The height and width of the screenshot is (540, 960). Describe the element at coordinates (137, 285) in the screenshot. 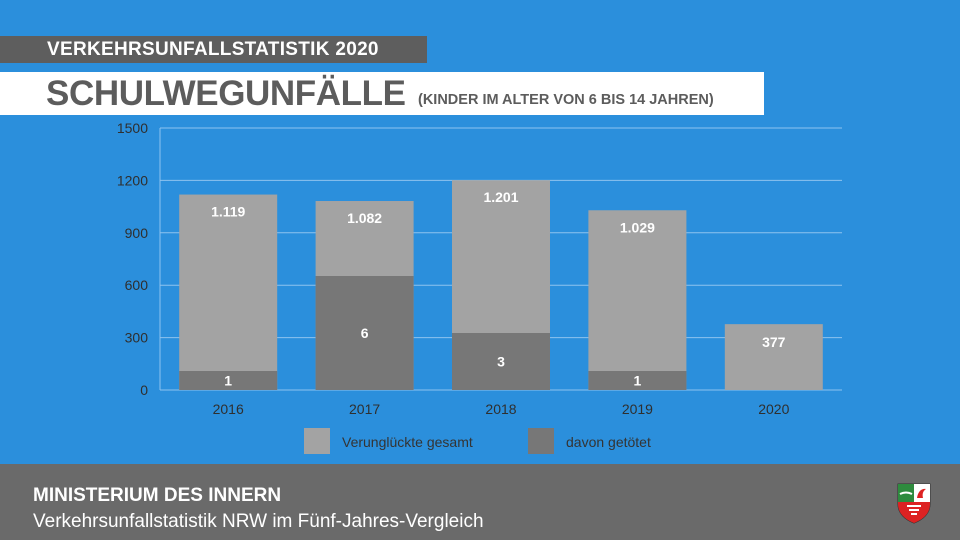

I see `y-tick-label: 600` at that location.